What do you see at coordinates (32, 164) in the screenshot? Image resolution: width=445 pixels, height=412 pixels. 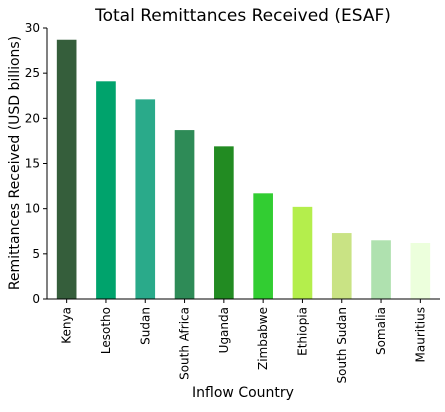 I see `y-tick-label: 15` at bounding box center [32, 164].